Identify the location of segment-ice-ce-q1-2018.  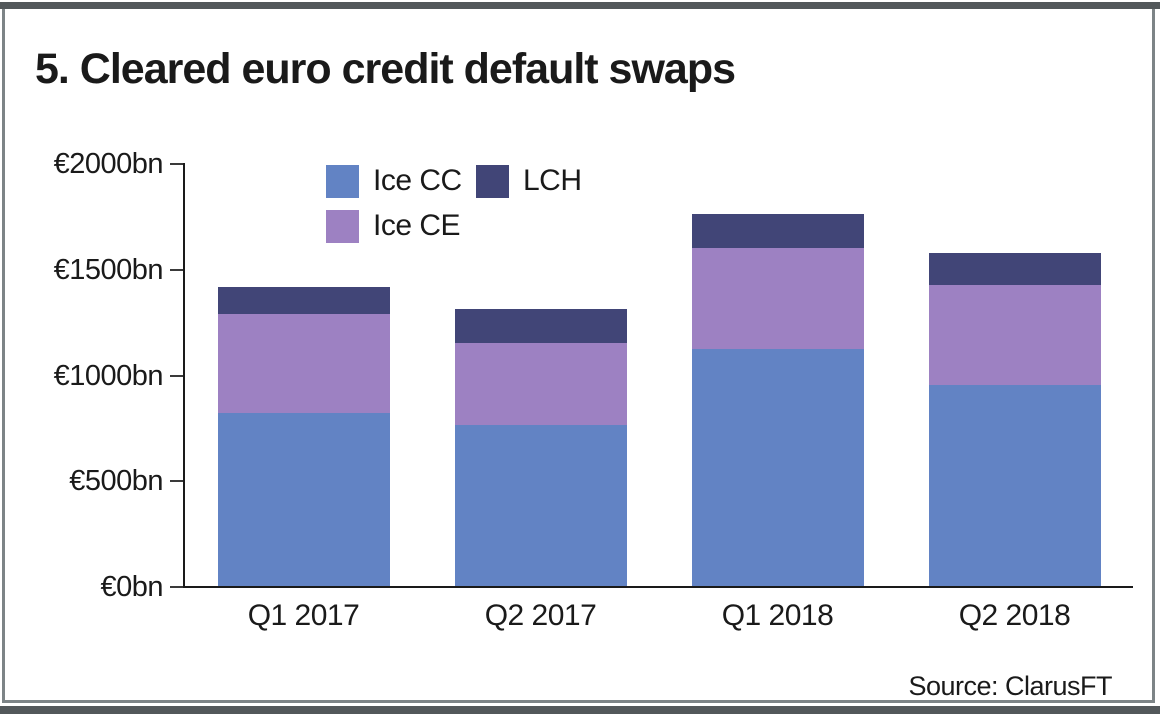
(777, 298).